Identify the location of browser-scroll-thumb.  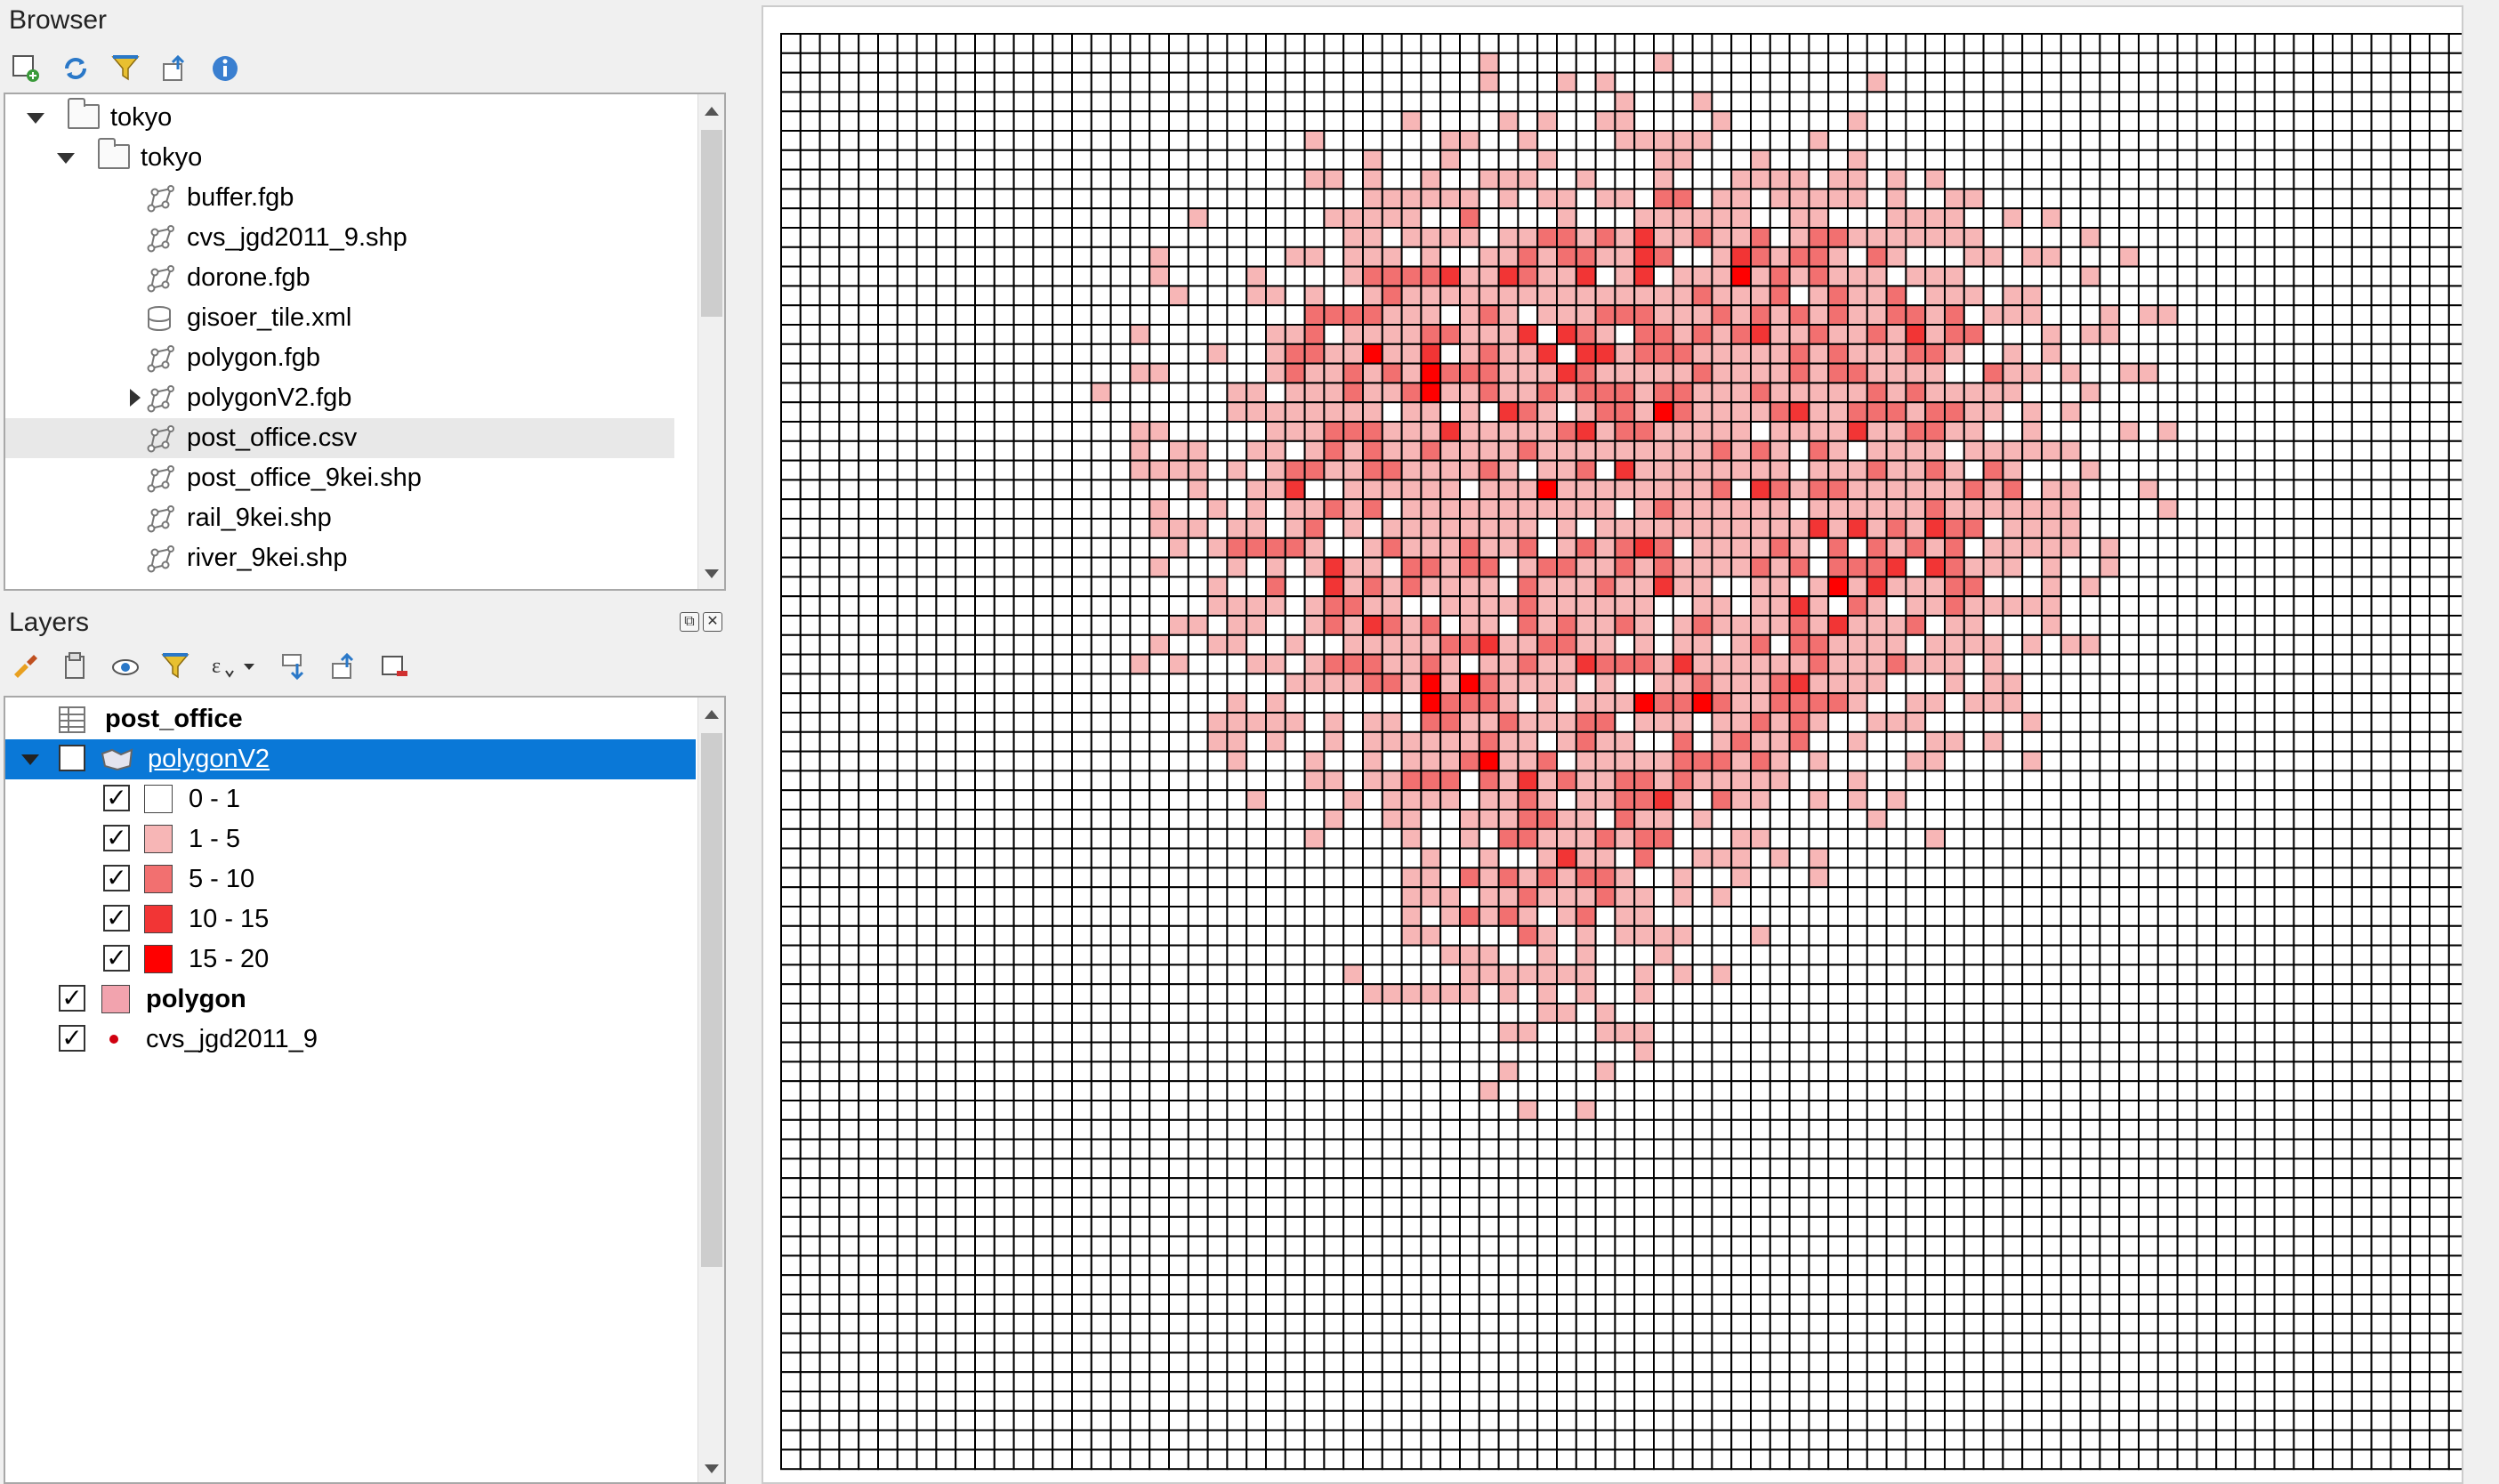
(712, 223).